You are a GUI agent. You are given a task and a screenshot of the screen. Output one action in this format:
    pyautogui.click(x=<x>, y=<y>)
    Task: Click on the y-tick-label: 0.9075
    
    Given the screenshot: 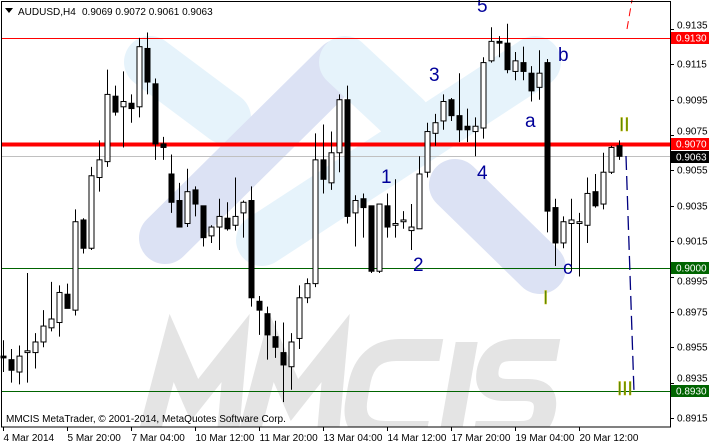 What is the action you would take?
    pyautogui.click(x=692, y=132)
    